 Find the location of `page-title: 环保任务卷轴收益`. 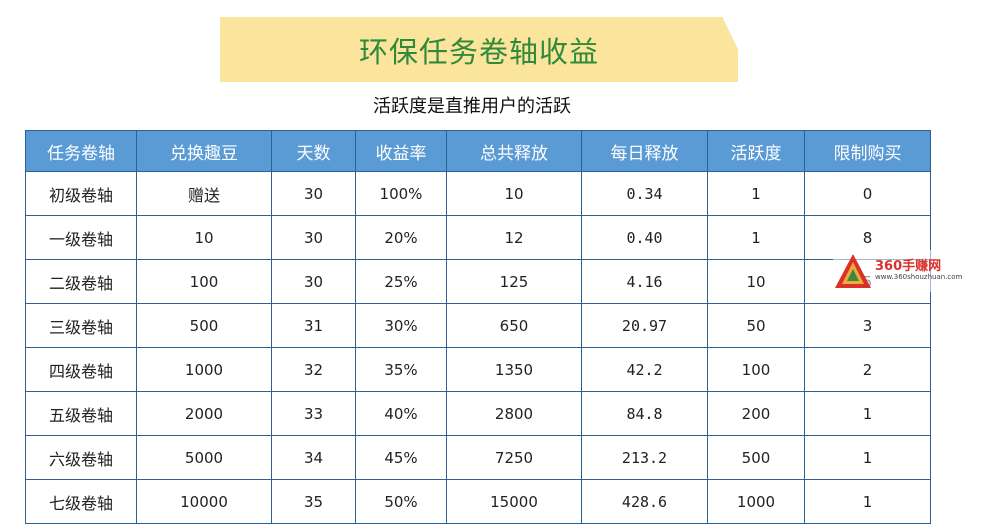

page-title: 环保任务卷轴收益 is located at coordinates (478, 51).